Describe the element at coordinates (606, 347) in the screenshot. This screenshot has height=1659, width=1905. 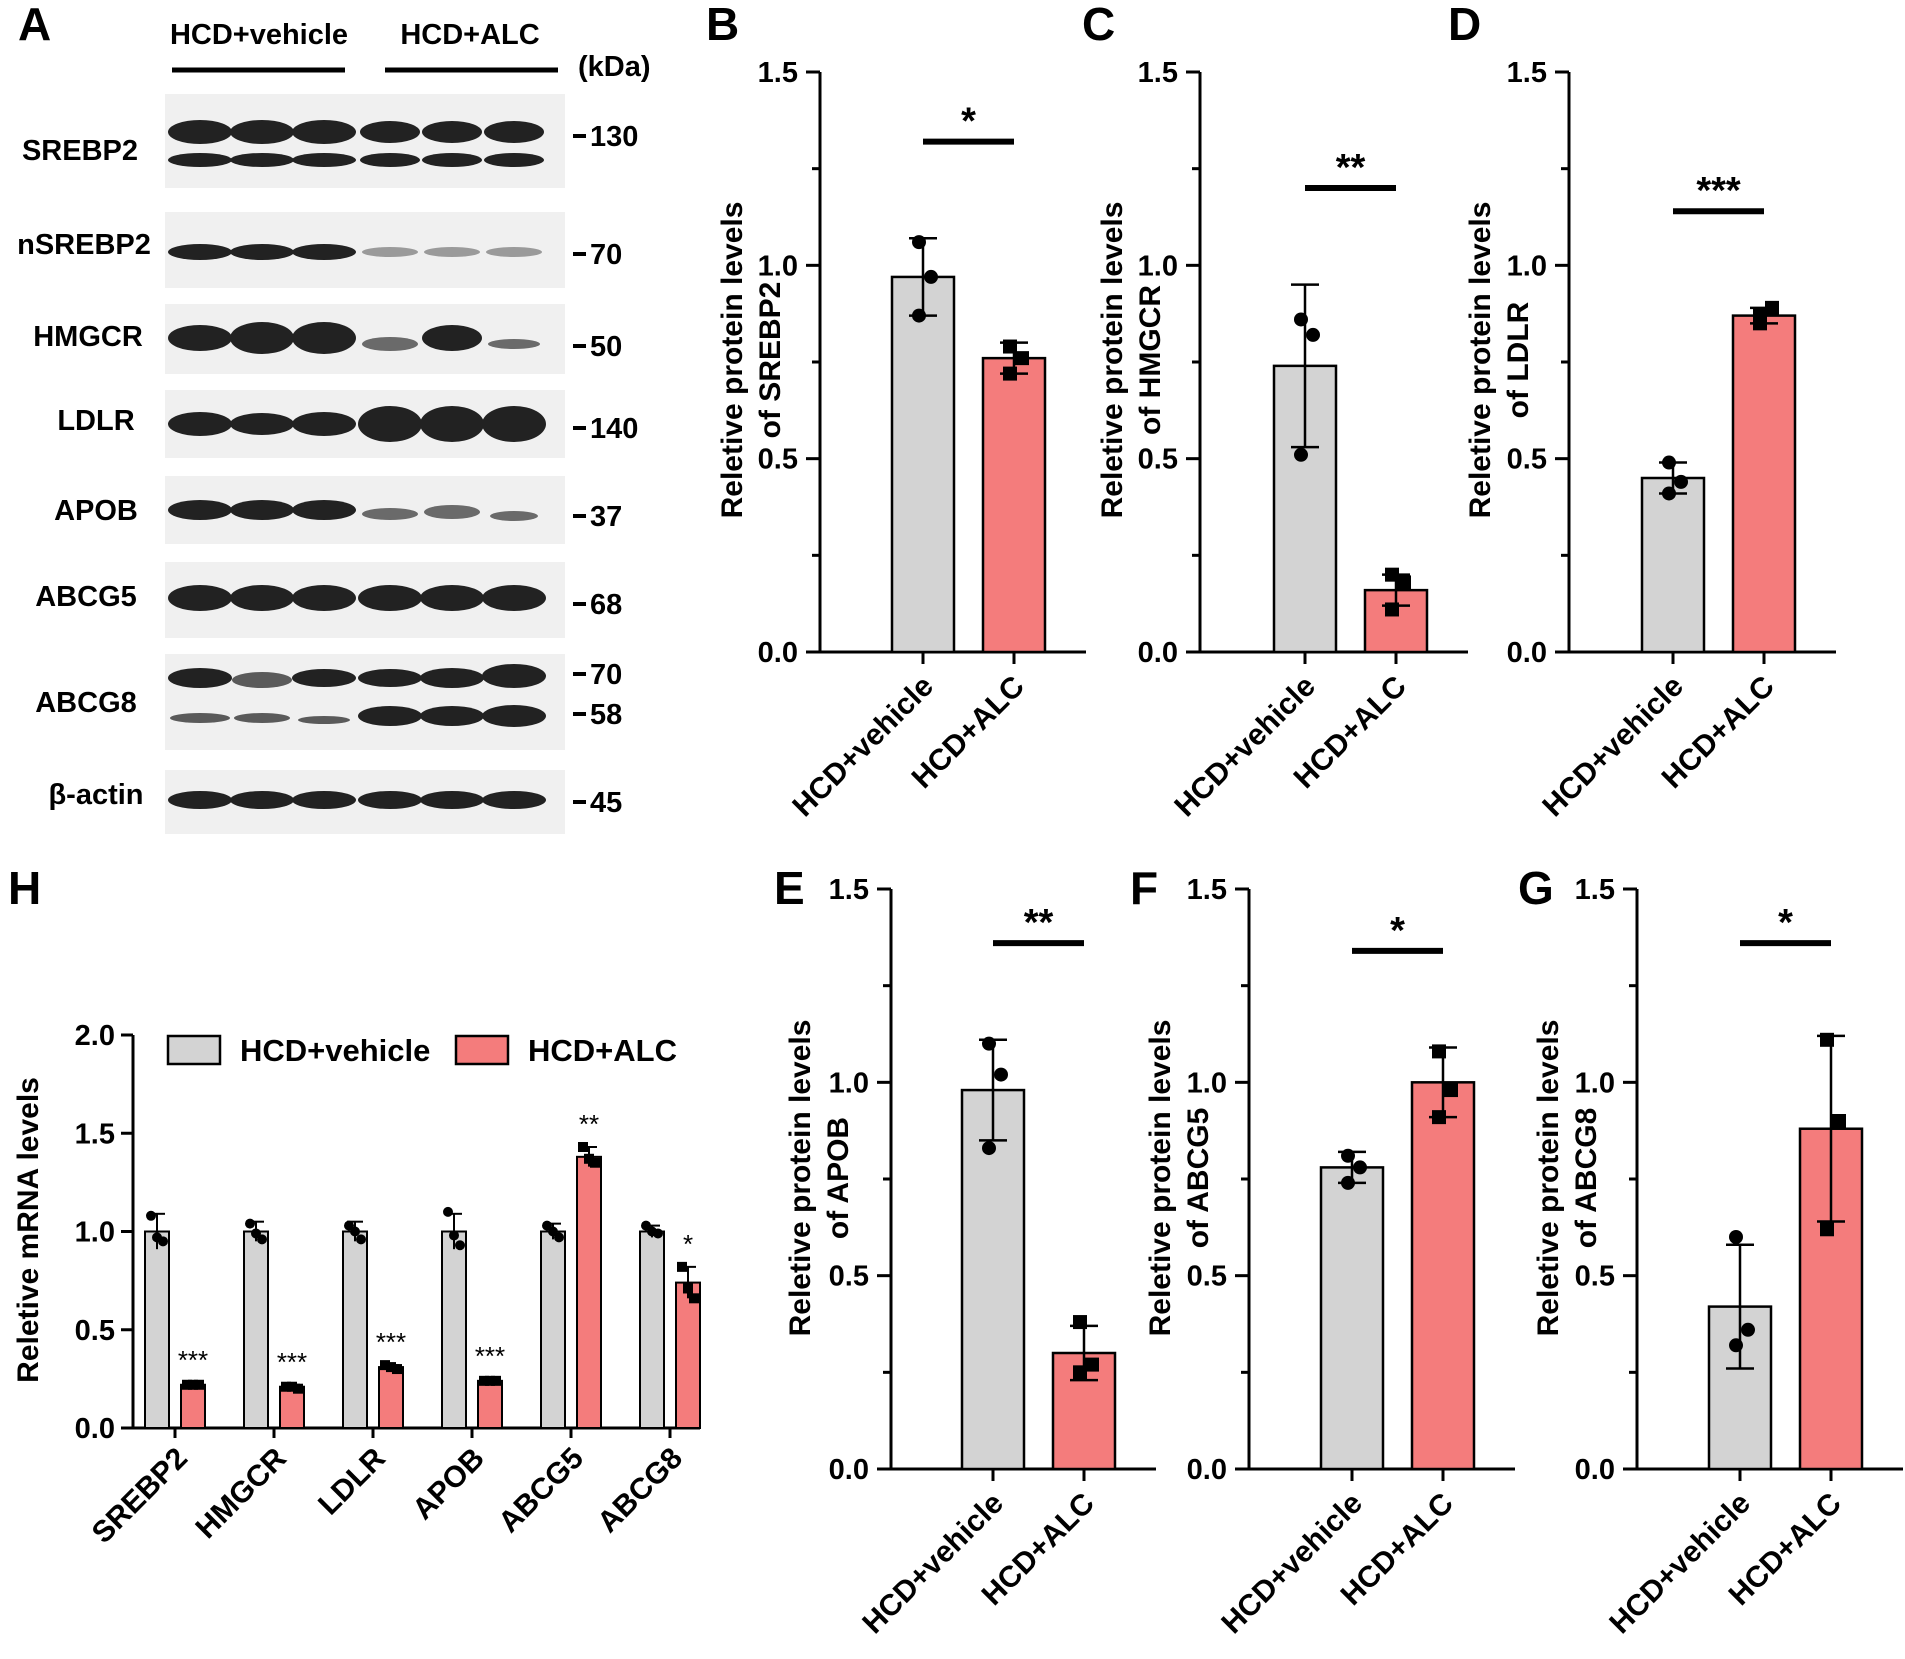
I see `marker-kda: 50` at that location.